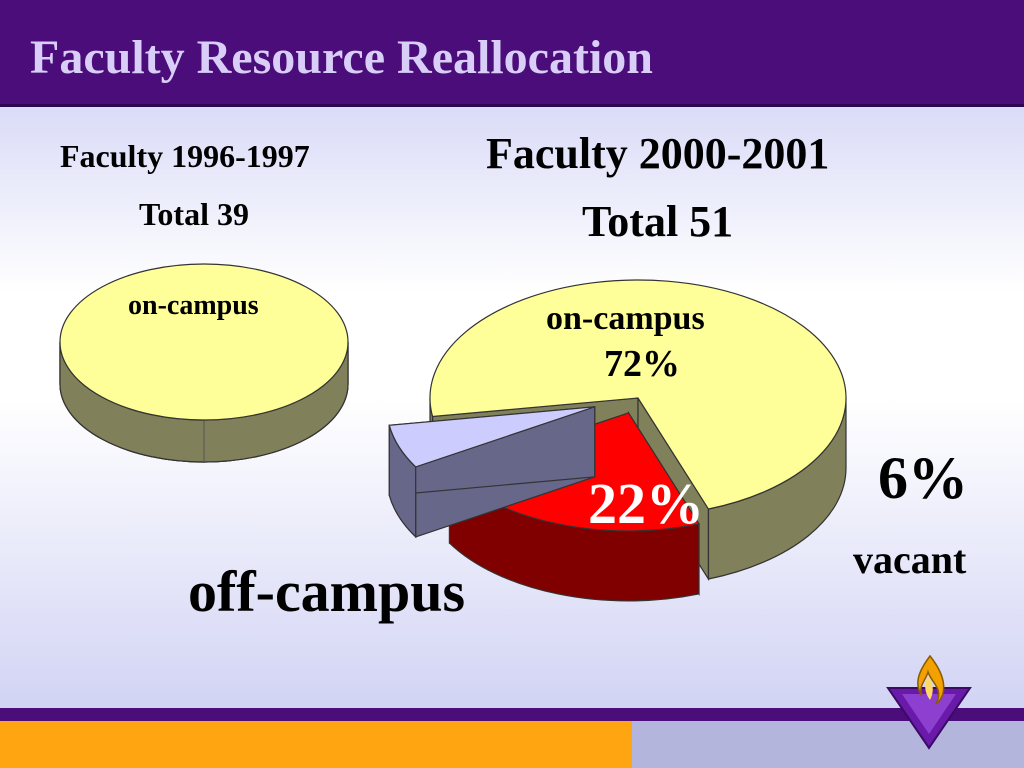  I want to click on chart-2-off-campus-label: off-campus, so click(327, 591).